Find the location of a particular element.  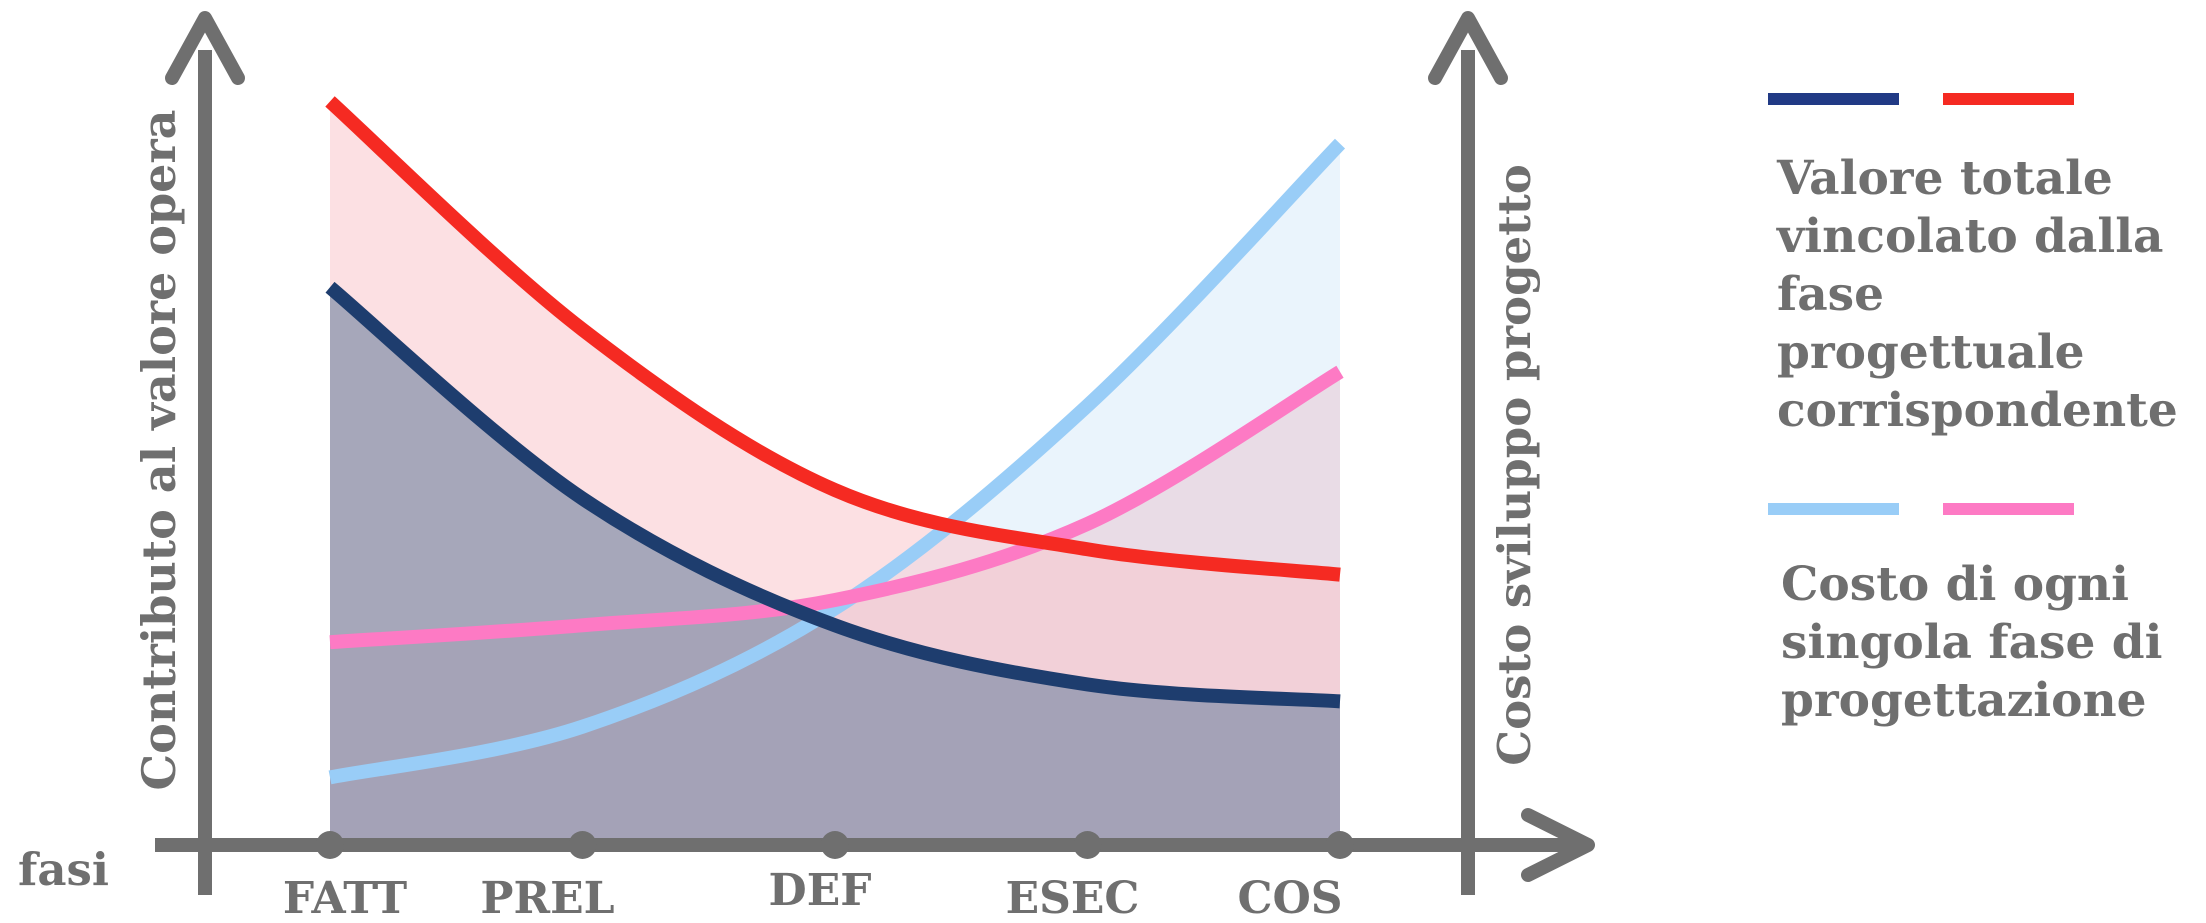

x-tick-label: PREL is located at coordinates (547, 898).